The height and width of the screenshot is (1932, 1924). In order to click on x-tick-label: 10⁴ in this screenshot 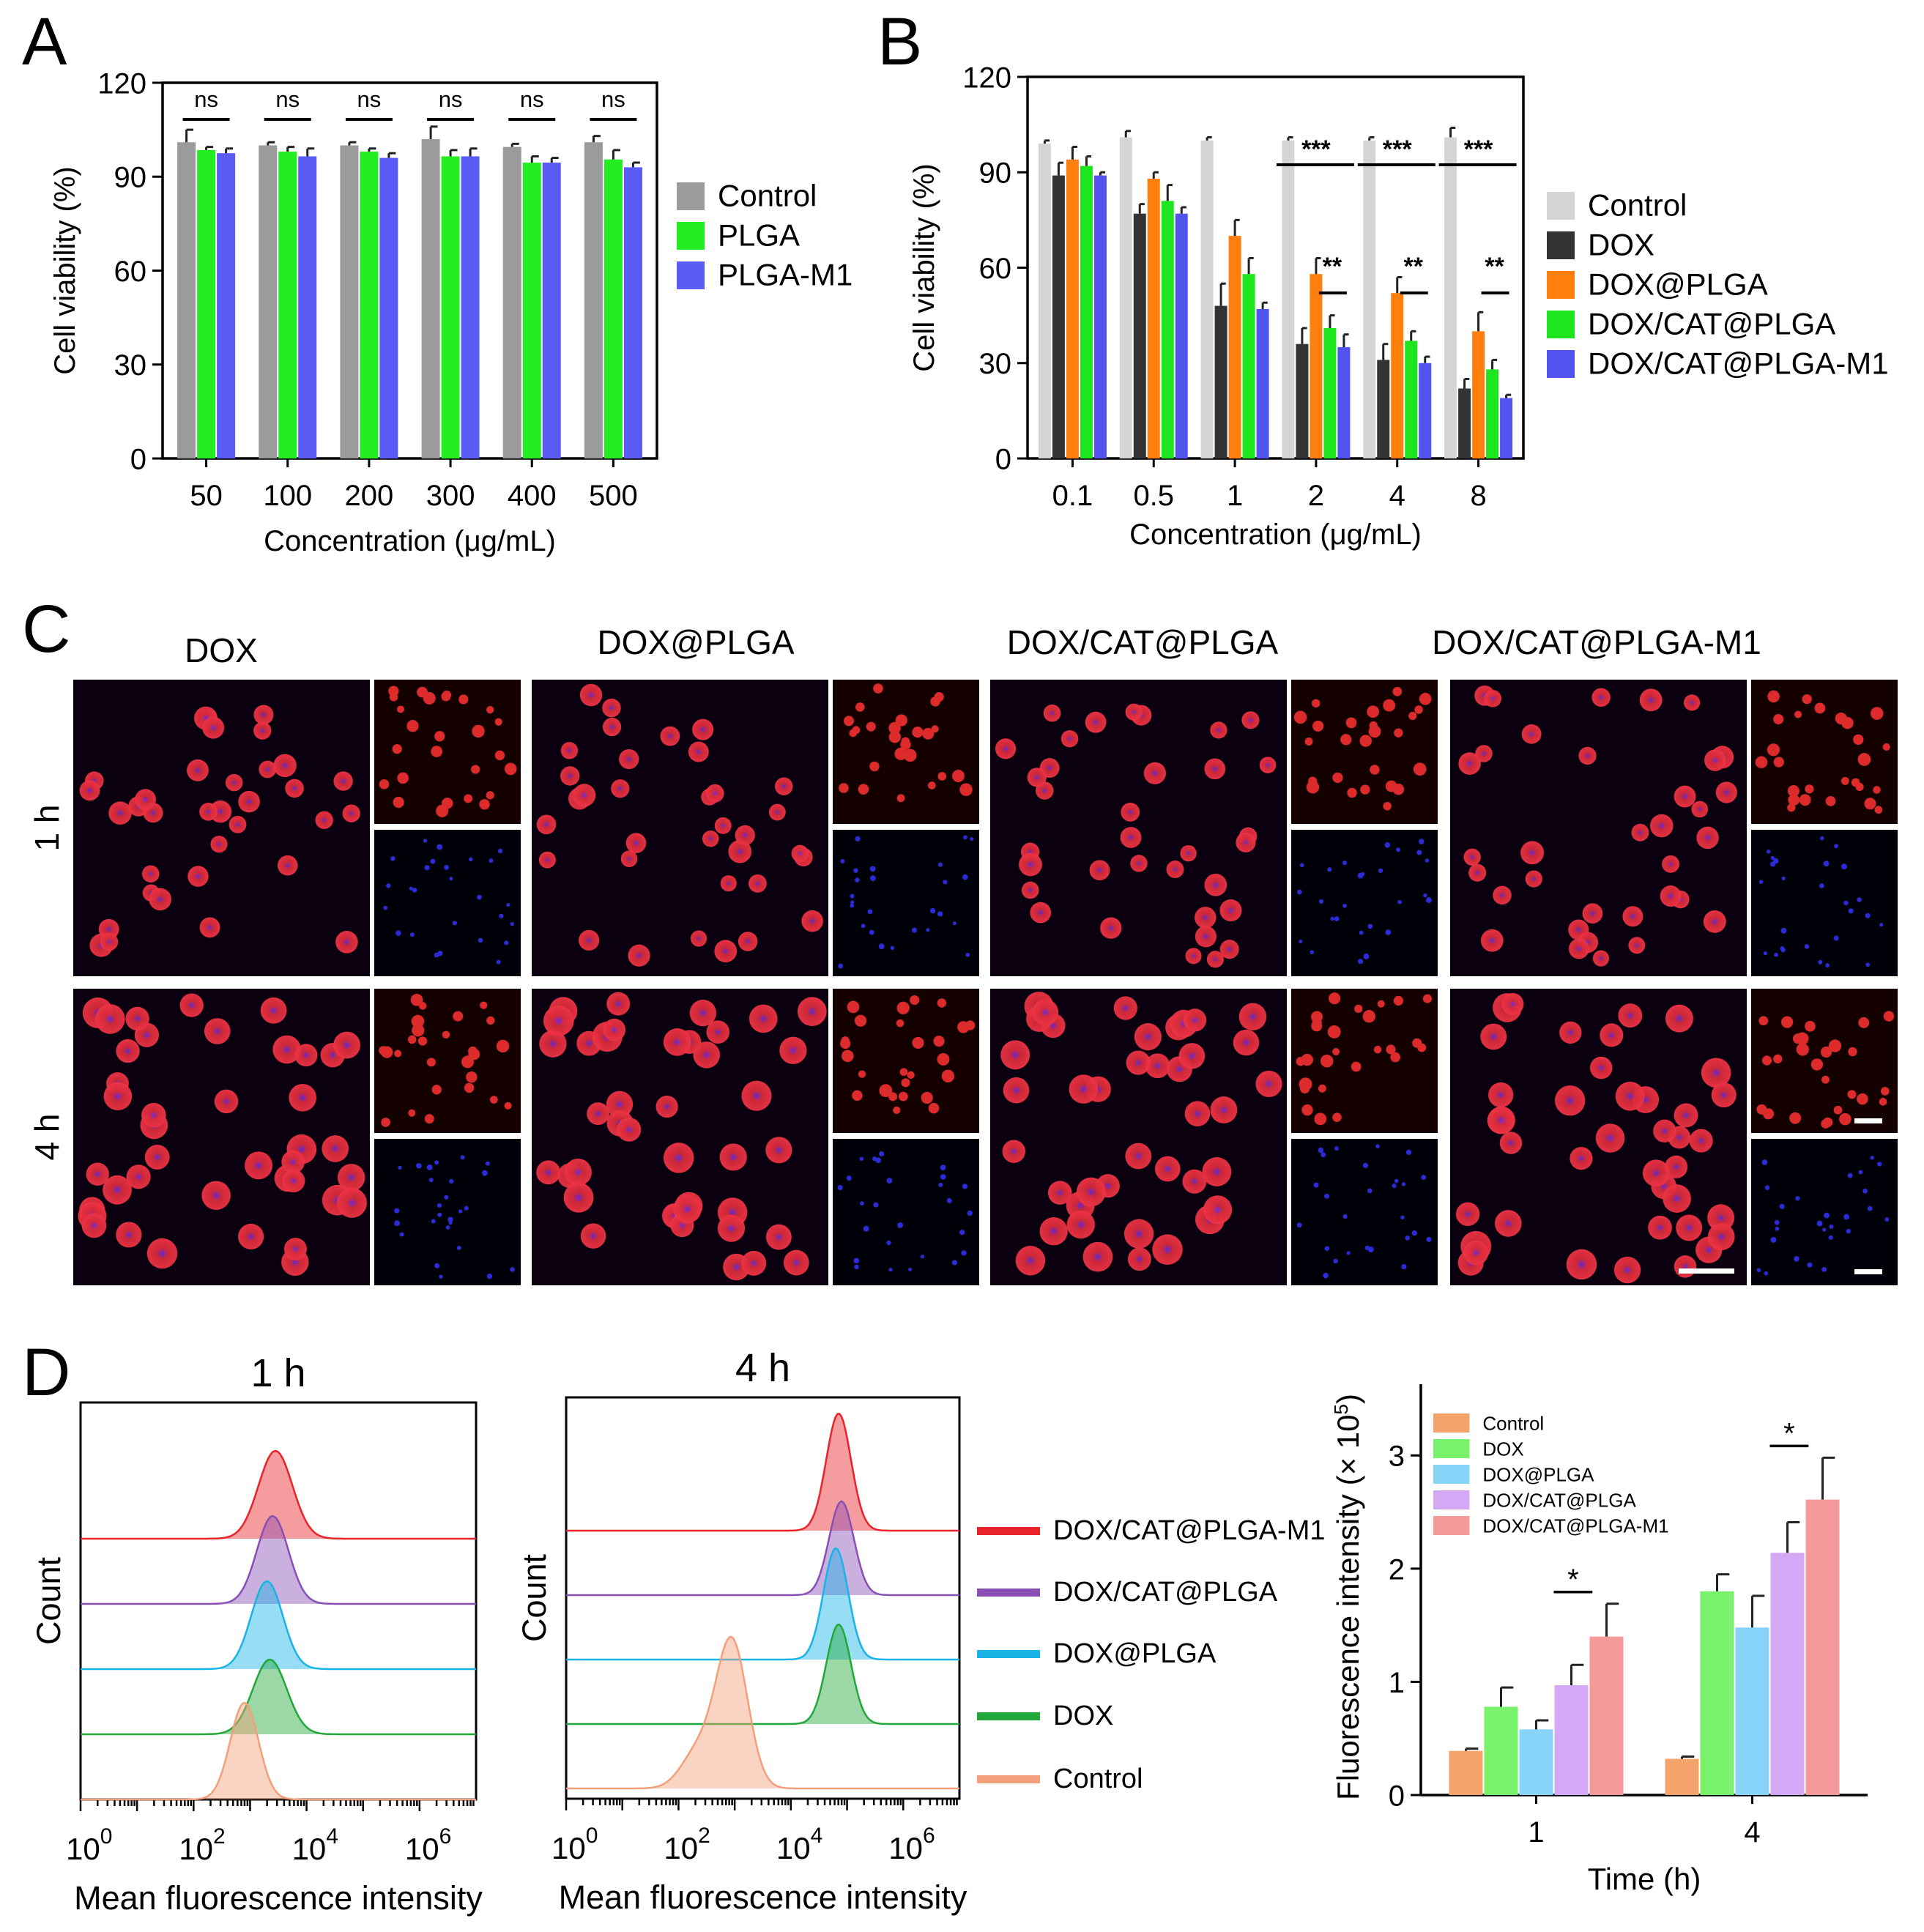, I will do `click(315, 1845)`.